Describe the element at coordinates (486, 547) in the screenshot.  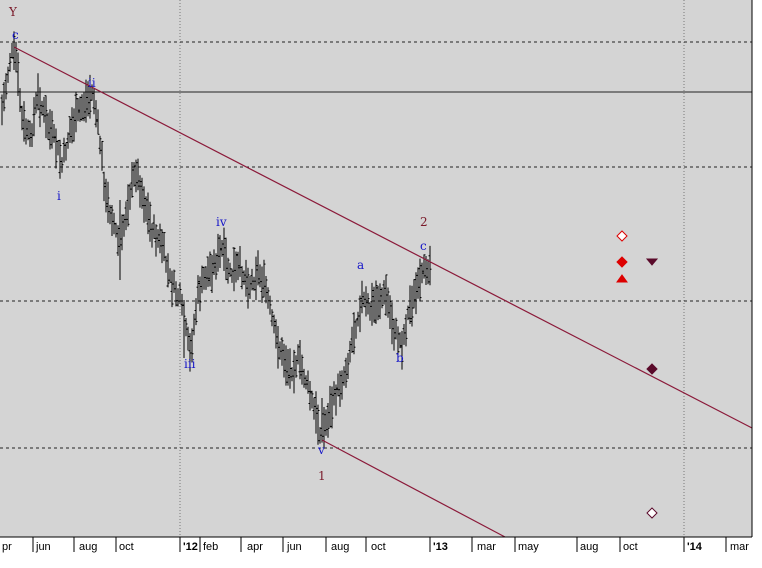
I see `x-tick-label: mar` at that location.